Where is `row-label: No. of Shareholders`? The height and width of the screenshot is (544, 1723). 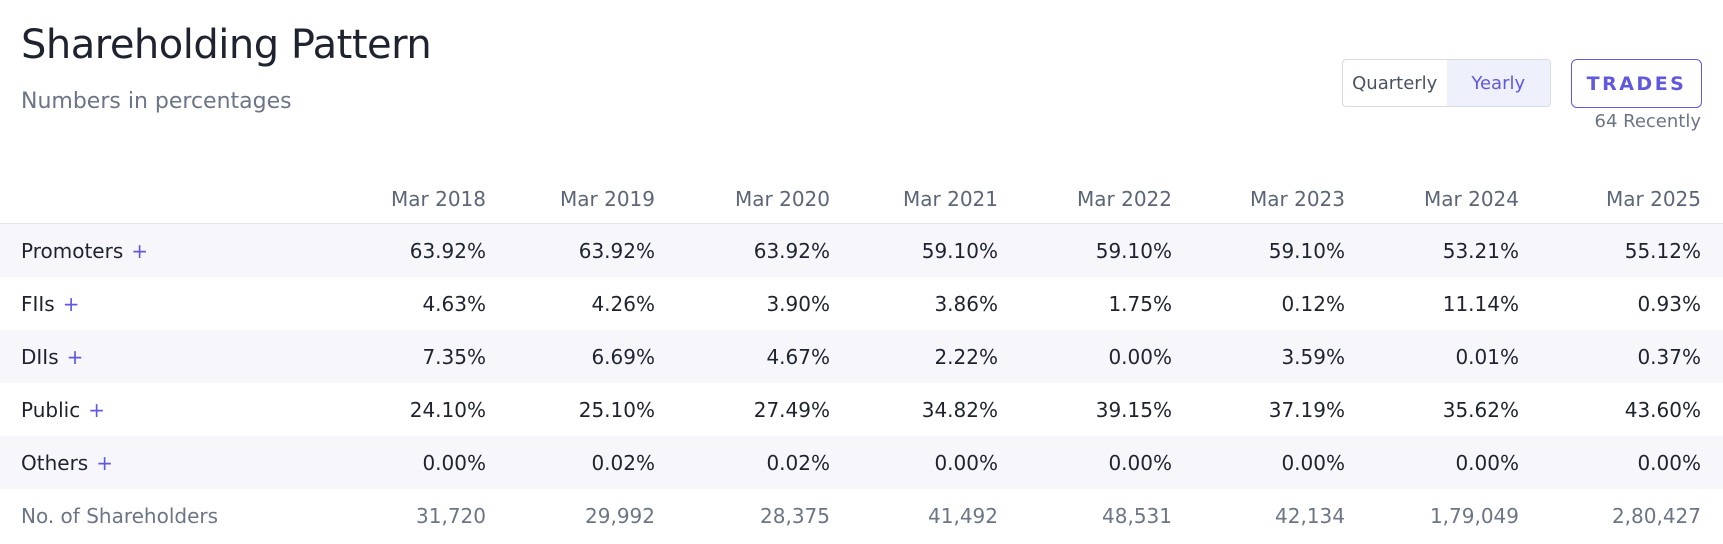
row-label: No. of Shareholders is located at coordinates (120, 515).